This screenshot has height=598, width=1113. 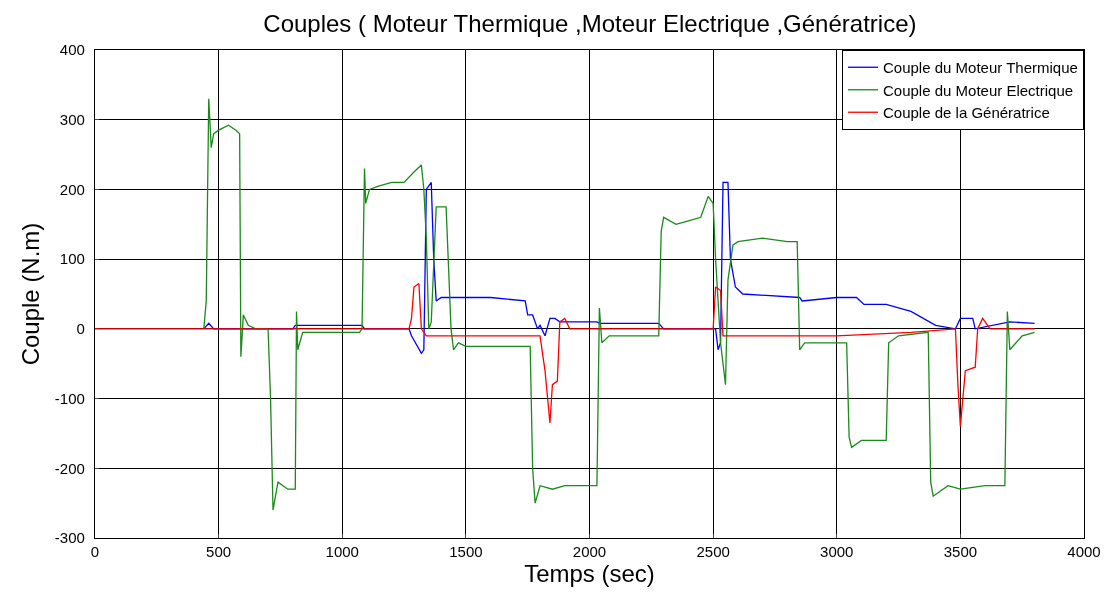 I want to click on legend-label: Couple de la Génératrice, so click(x=966, y=113).